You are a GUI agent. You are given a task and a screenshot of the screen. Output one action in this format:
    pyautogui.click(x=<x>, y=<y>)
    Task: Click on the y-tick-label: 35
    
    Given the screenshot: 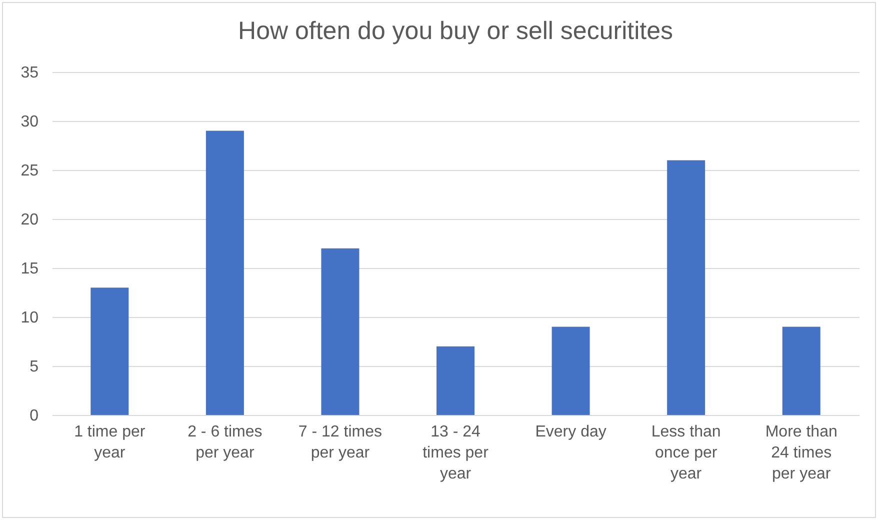 What is the action you would take?
    pyautogui.click(x=29, y=73)
    